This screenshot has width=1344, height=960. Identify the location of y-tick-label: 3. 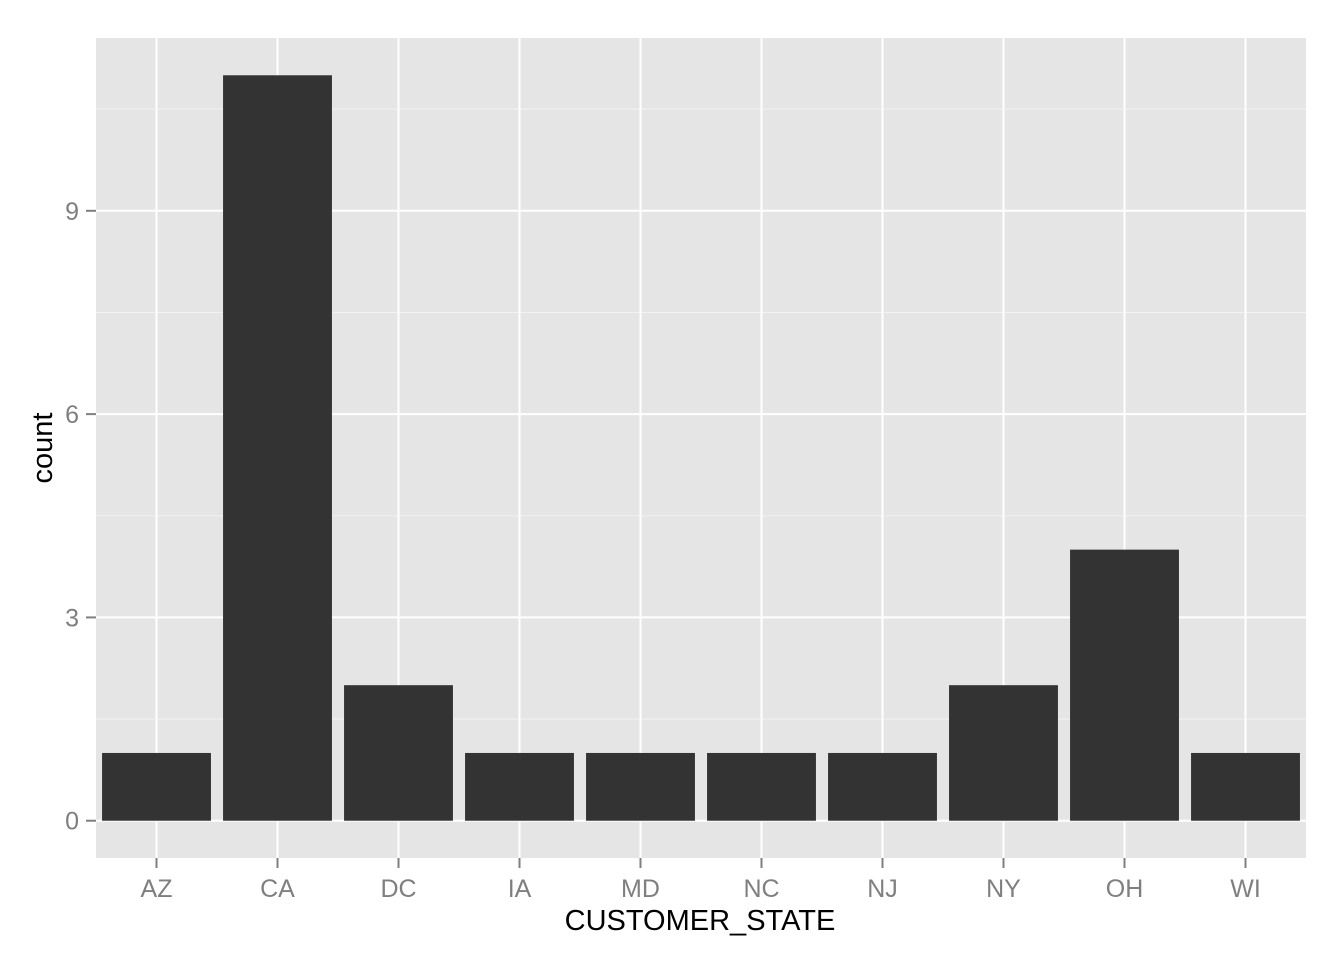
(72, 618).